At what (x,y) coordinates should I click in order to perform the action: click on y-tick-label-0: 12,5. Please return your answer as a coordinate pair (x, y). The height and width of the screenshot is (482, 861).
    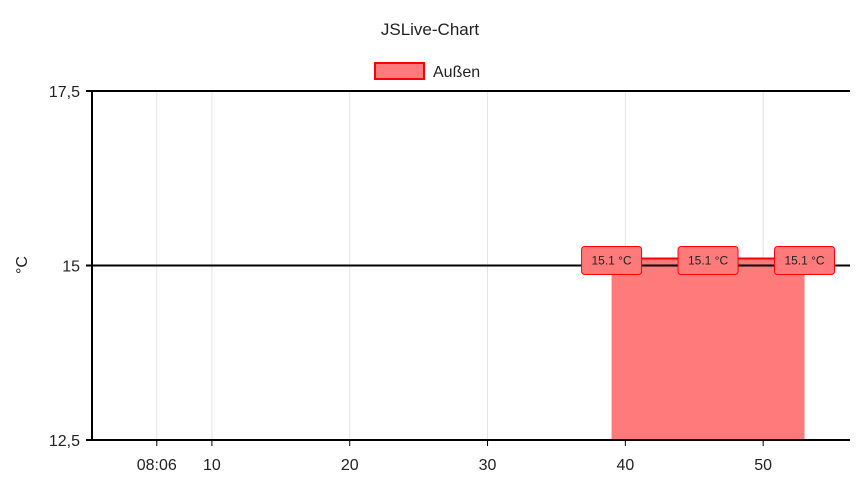
    Looking at the image, I should click on (64, 441).